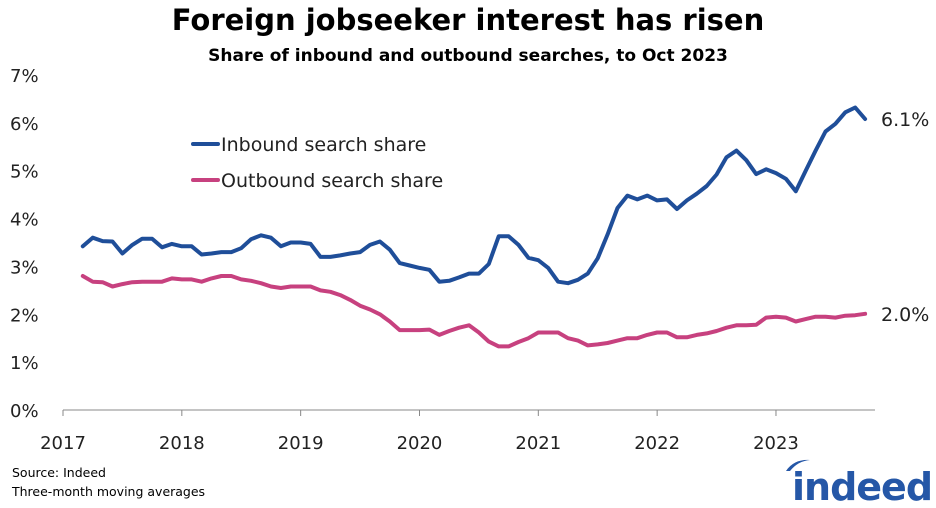 The image size is (936, 508). Describe the element at coordinates (457, 431) in the screenshot. I see `x-axis: 2017 2018 2019 2020 2021 2022 2023` at that location.